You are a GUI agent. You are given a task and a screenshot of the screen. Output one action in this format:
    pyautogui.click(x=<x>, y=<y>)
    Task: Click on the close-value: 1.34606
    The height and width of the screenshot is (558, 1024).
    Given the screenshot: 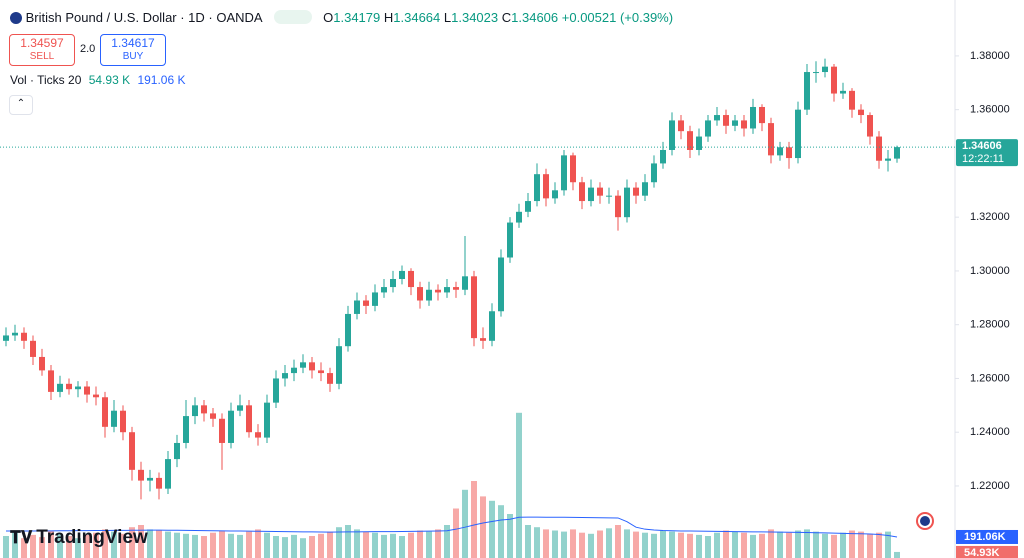 What is the action you would take?
    pyautogui.click(x=535, y=17)
    